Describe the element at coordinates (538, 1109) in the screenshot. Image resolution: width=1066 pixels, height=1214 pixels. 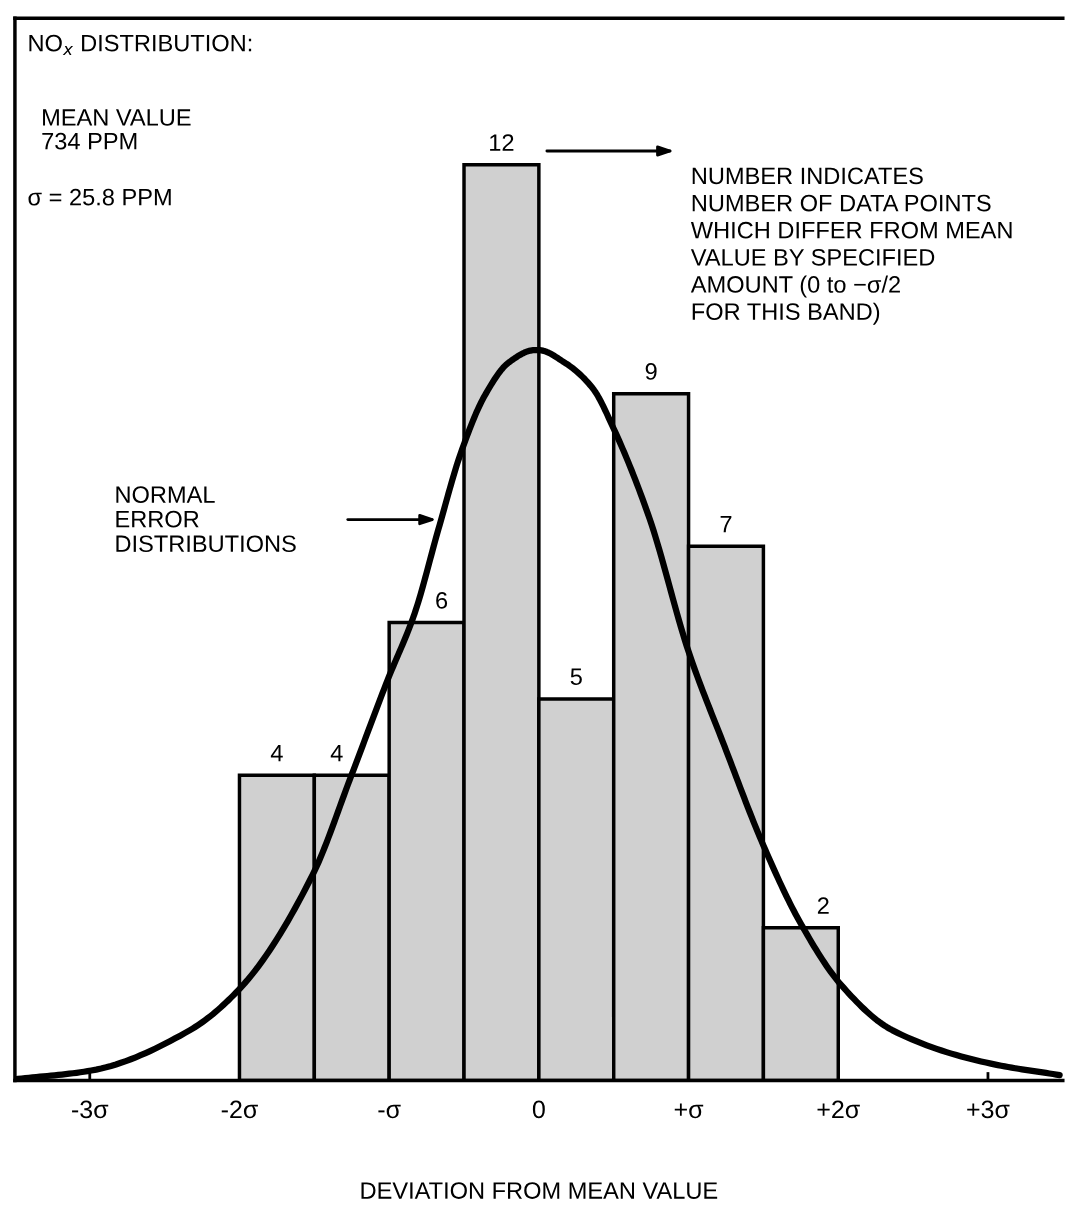
I see `x-tick-label: 0` at that location.